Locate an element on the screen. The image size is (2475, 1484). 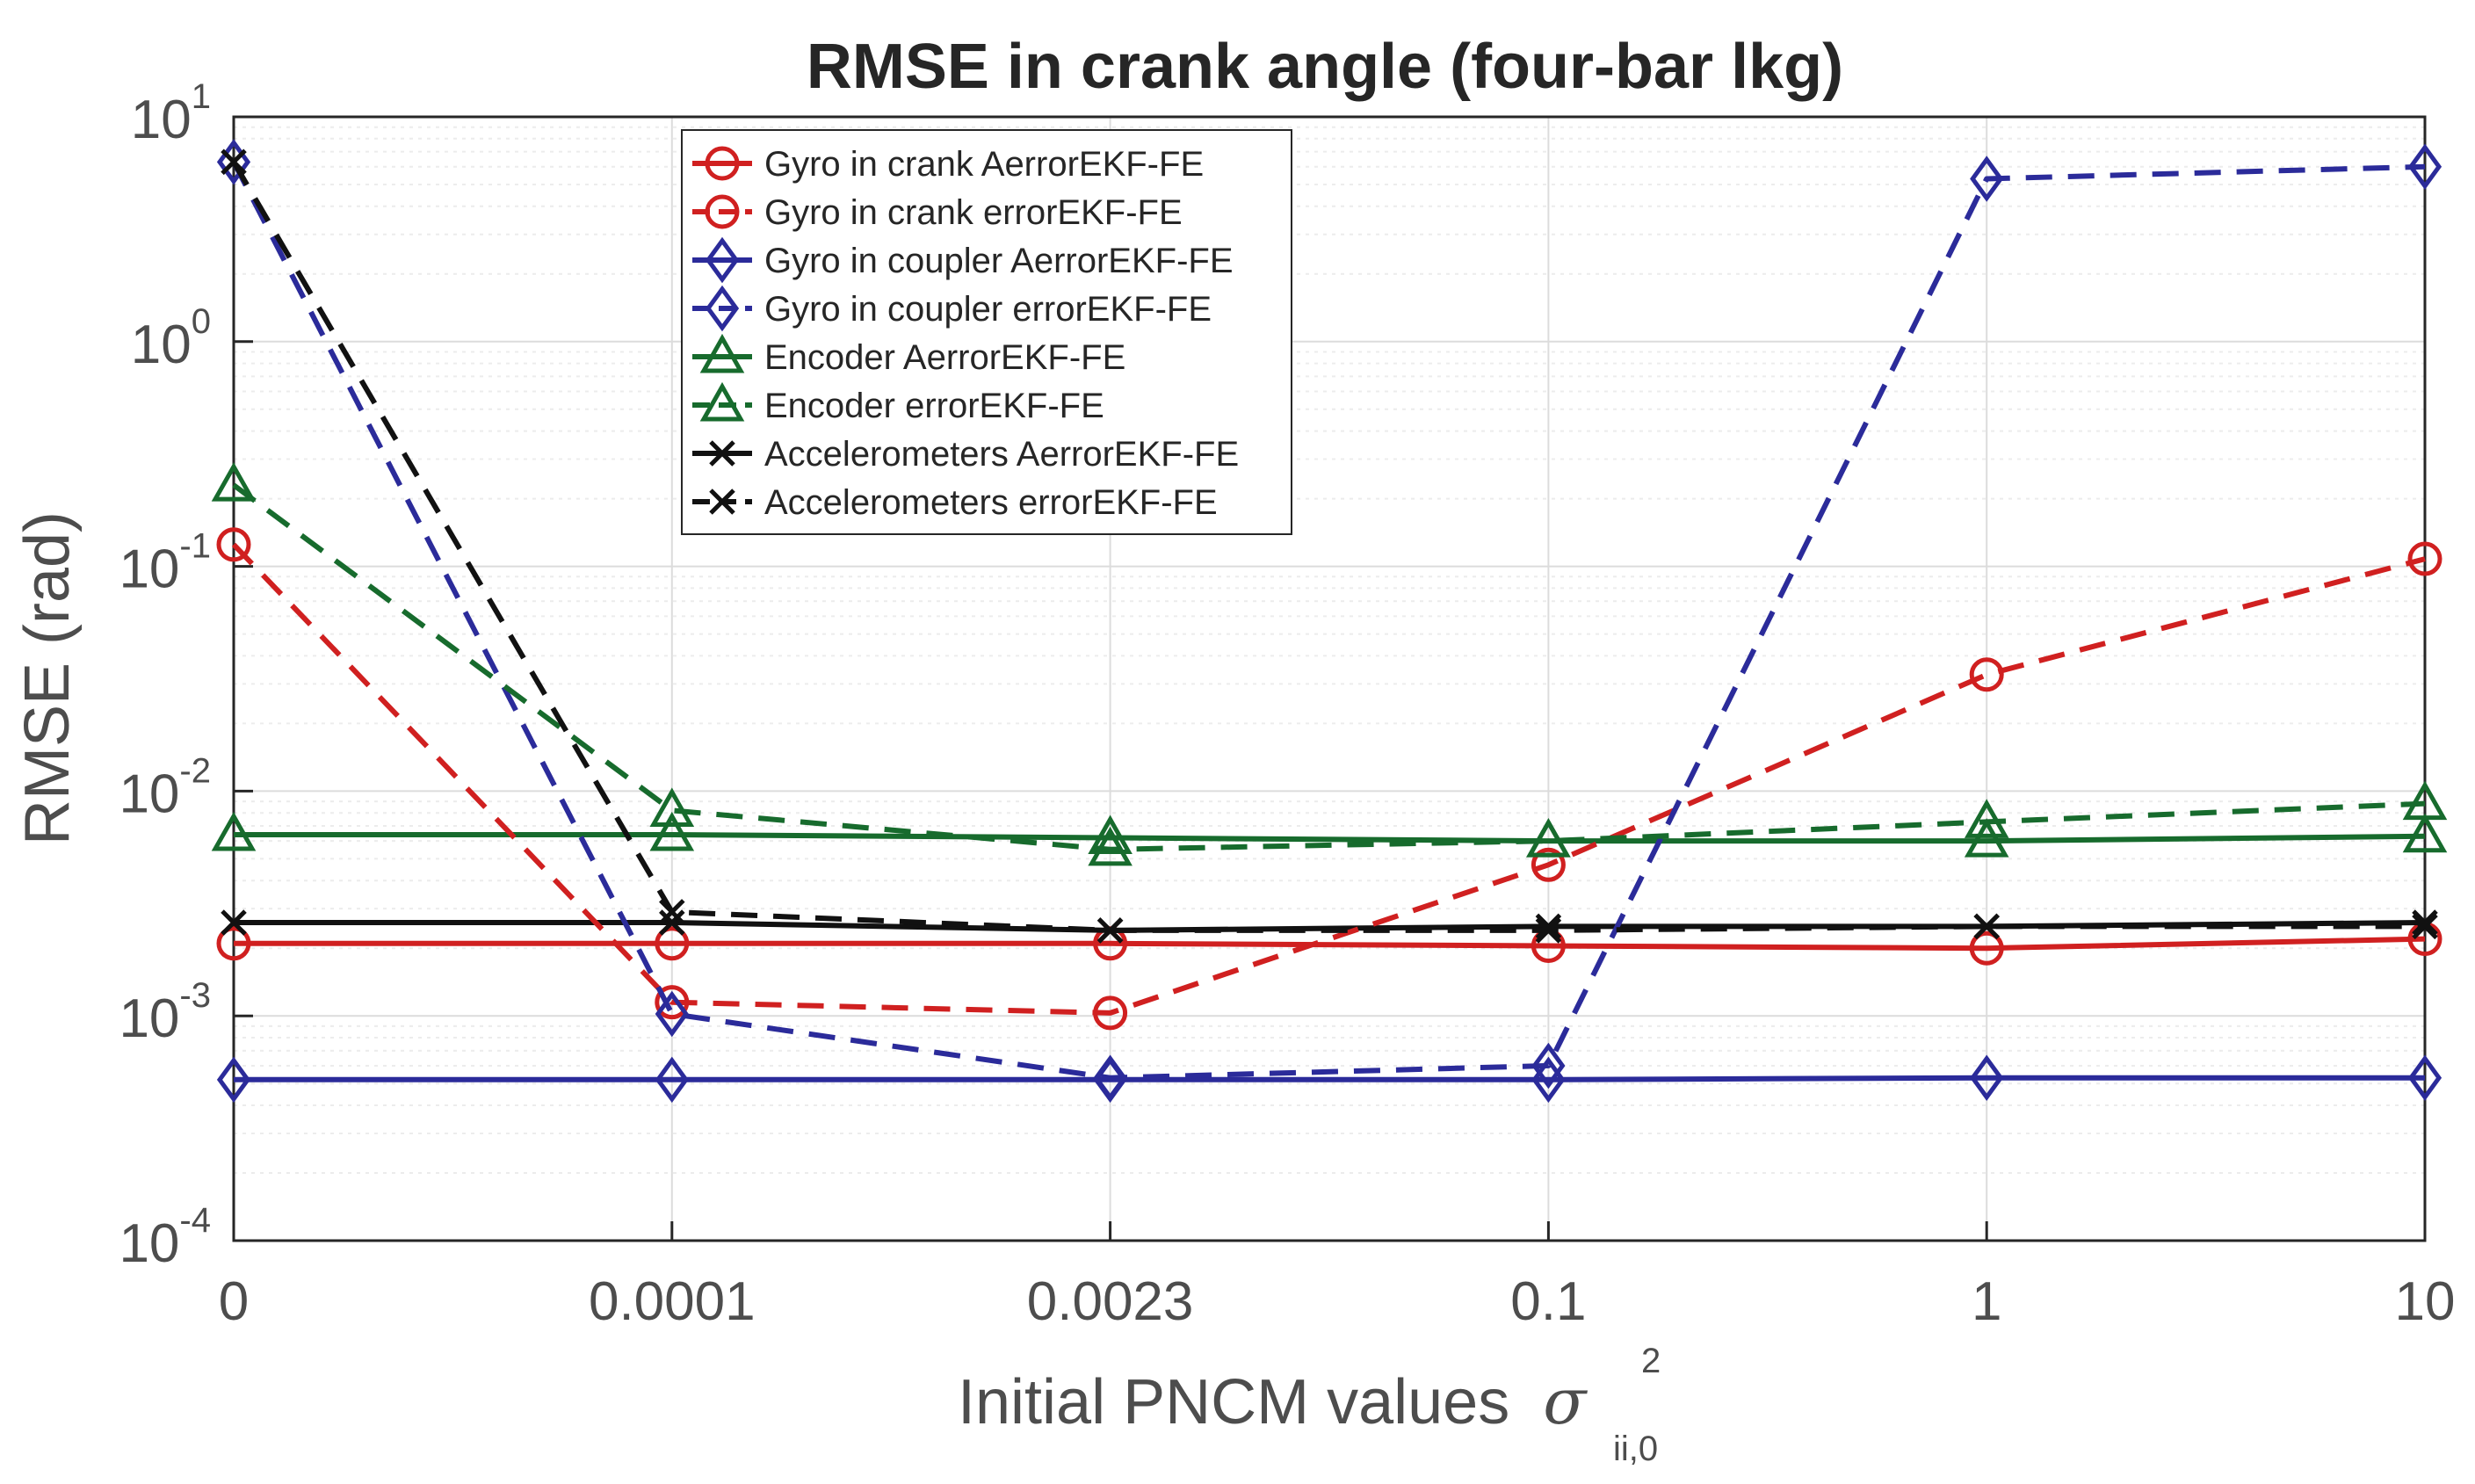
y-tick-label: 10⁻¹ is located at coordinates (165, 563).